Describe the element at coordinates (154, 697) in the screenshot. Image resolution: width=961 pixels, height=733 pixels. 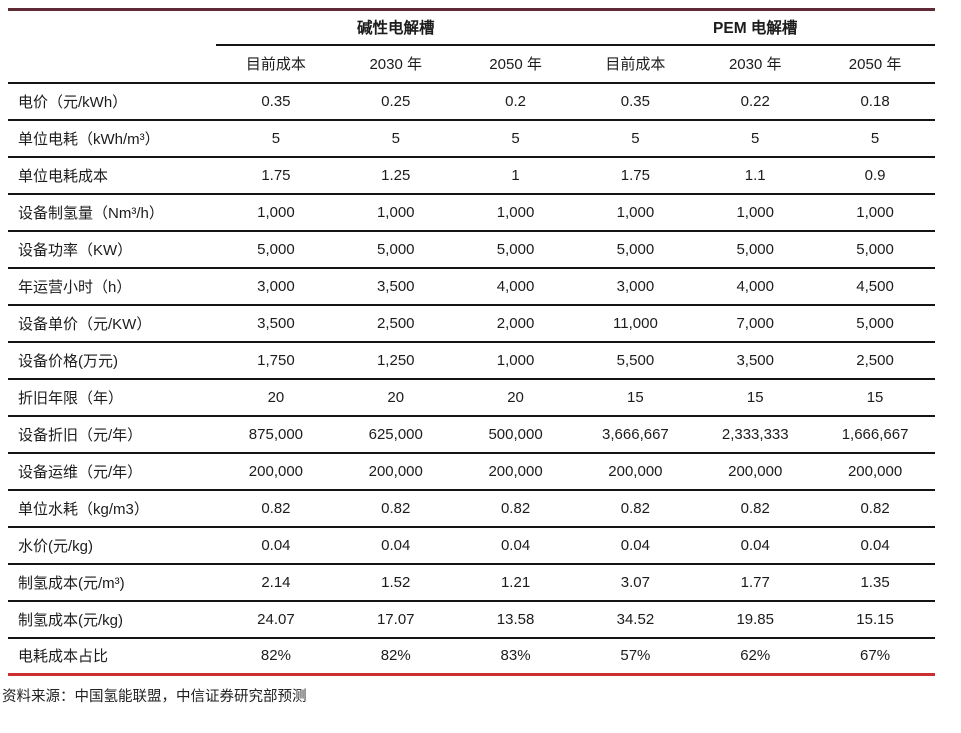
I see `source-note: 资料来源：中国氢能联盟，中信证券研究部预测` at that location.